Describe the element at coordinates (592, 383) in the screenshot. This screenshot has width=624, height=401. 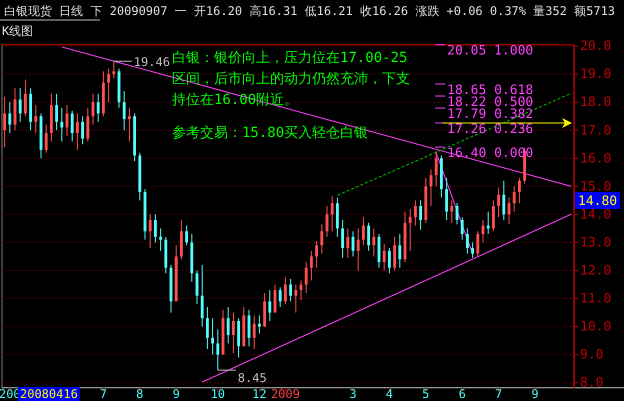
I see `y-tick-label: 8.0` at that location.